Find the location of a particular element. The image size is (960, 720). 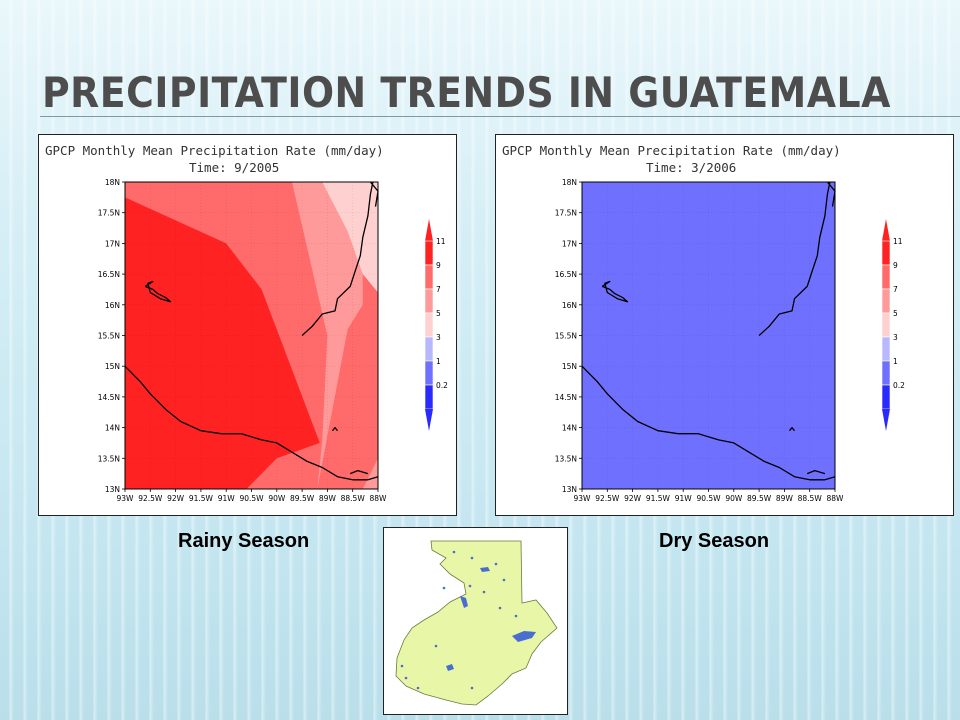

lake-outline is located at coordinates (158, 291).